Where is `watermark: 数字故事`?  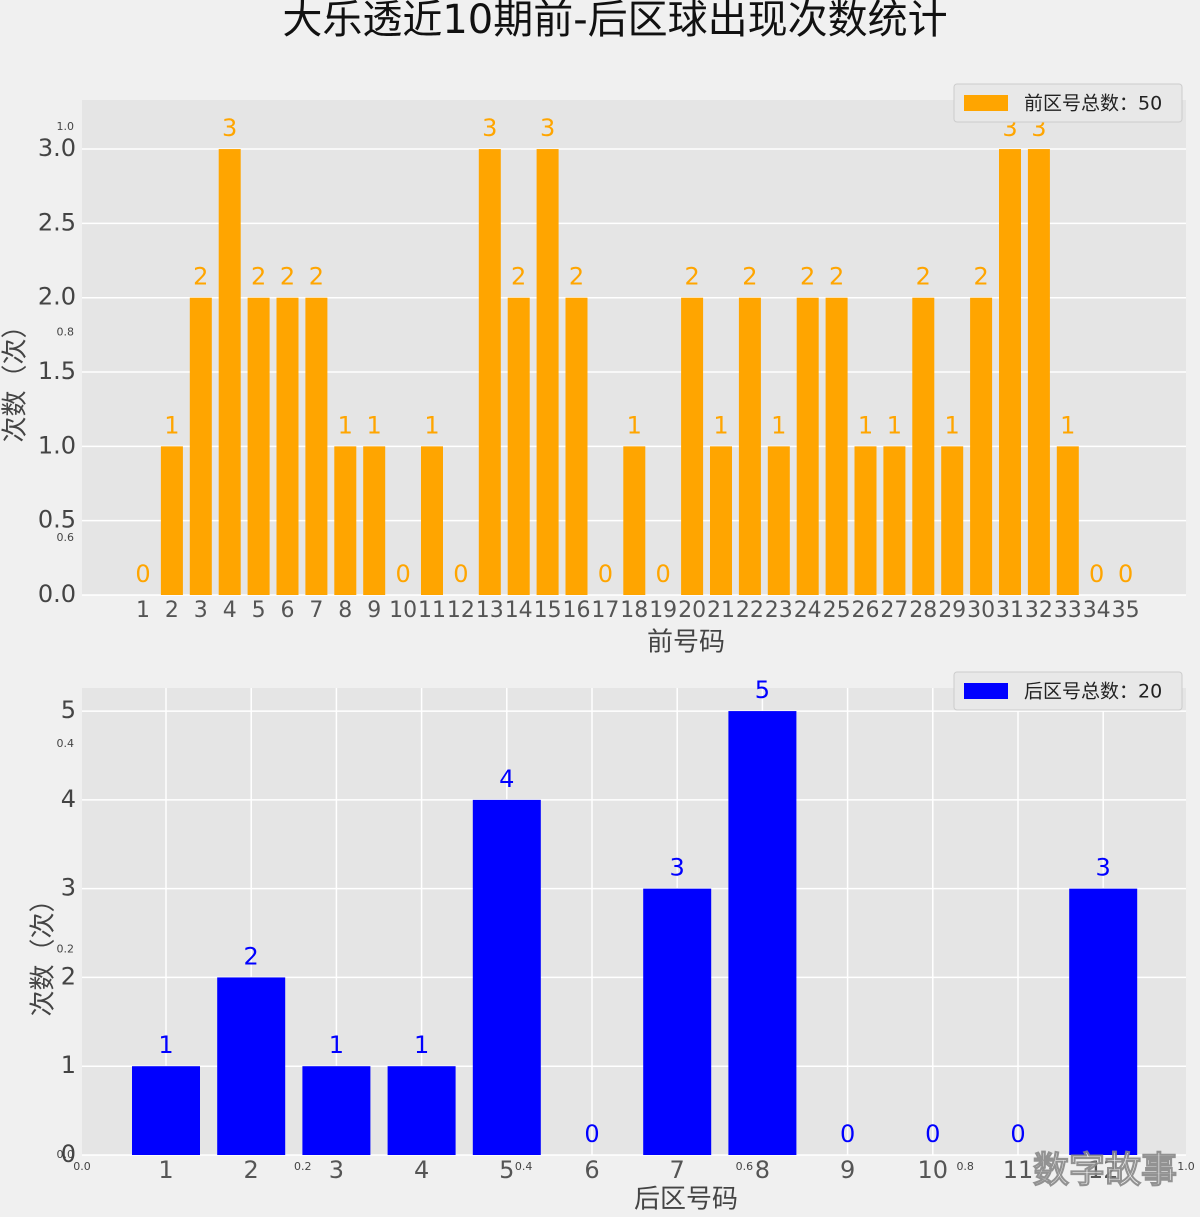 watermark: 数字故事 is located at coordinates (1105, 1170).